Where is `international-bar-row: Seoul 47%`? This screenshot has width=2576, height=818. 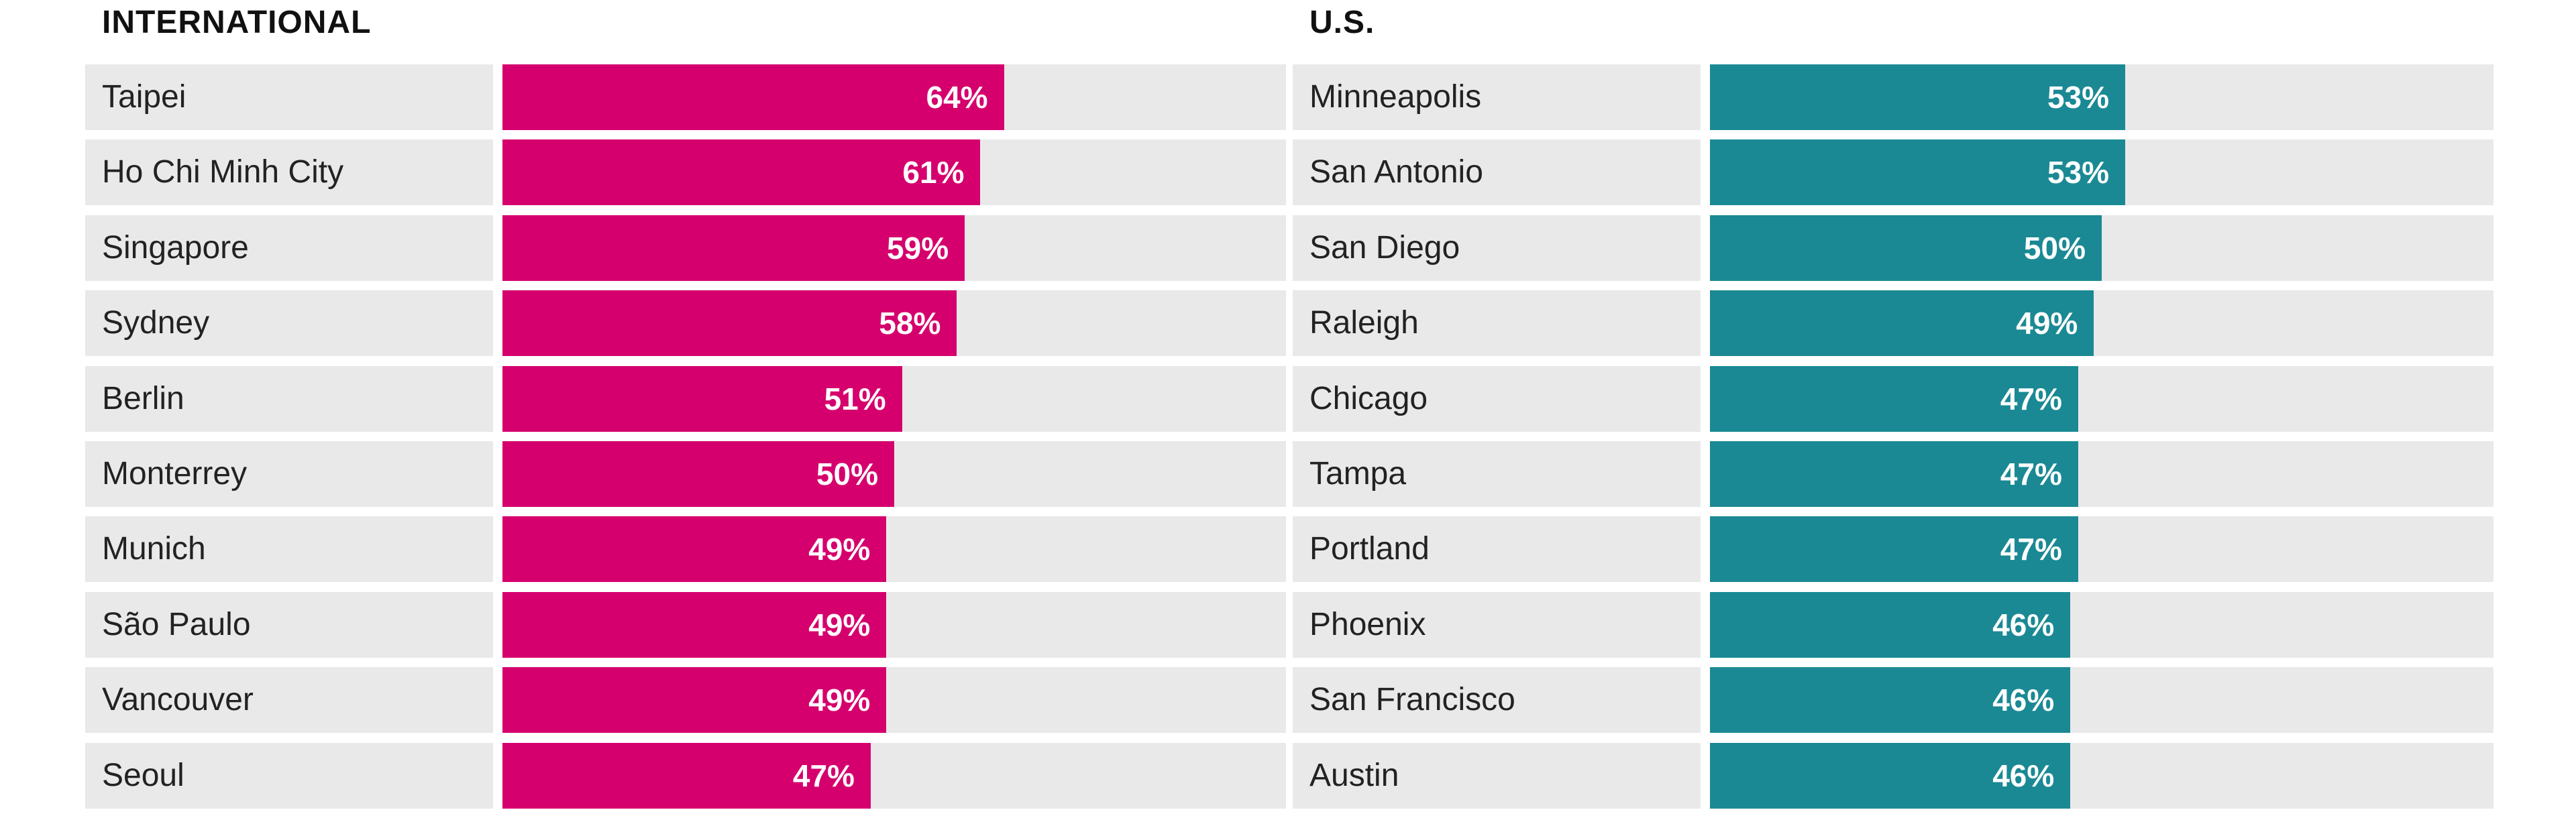
international-bar-row: Seoul 47% is located at coordinates (685, 775).